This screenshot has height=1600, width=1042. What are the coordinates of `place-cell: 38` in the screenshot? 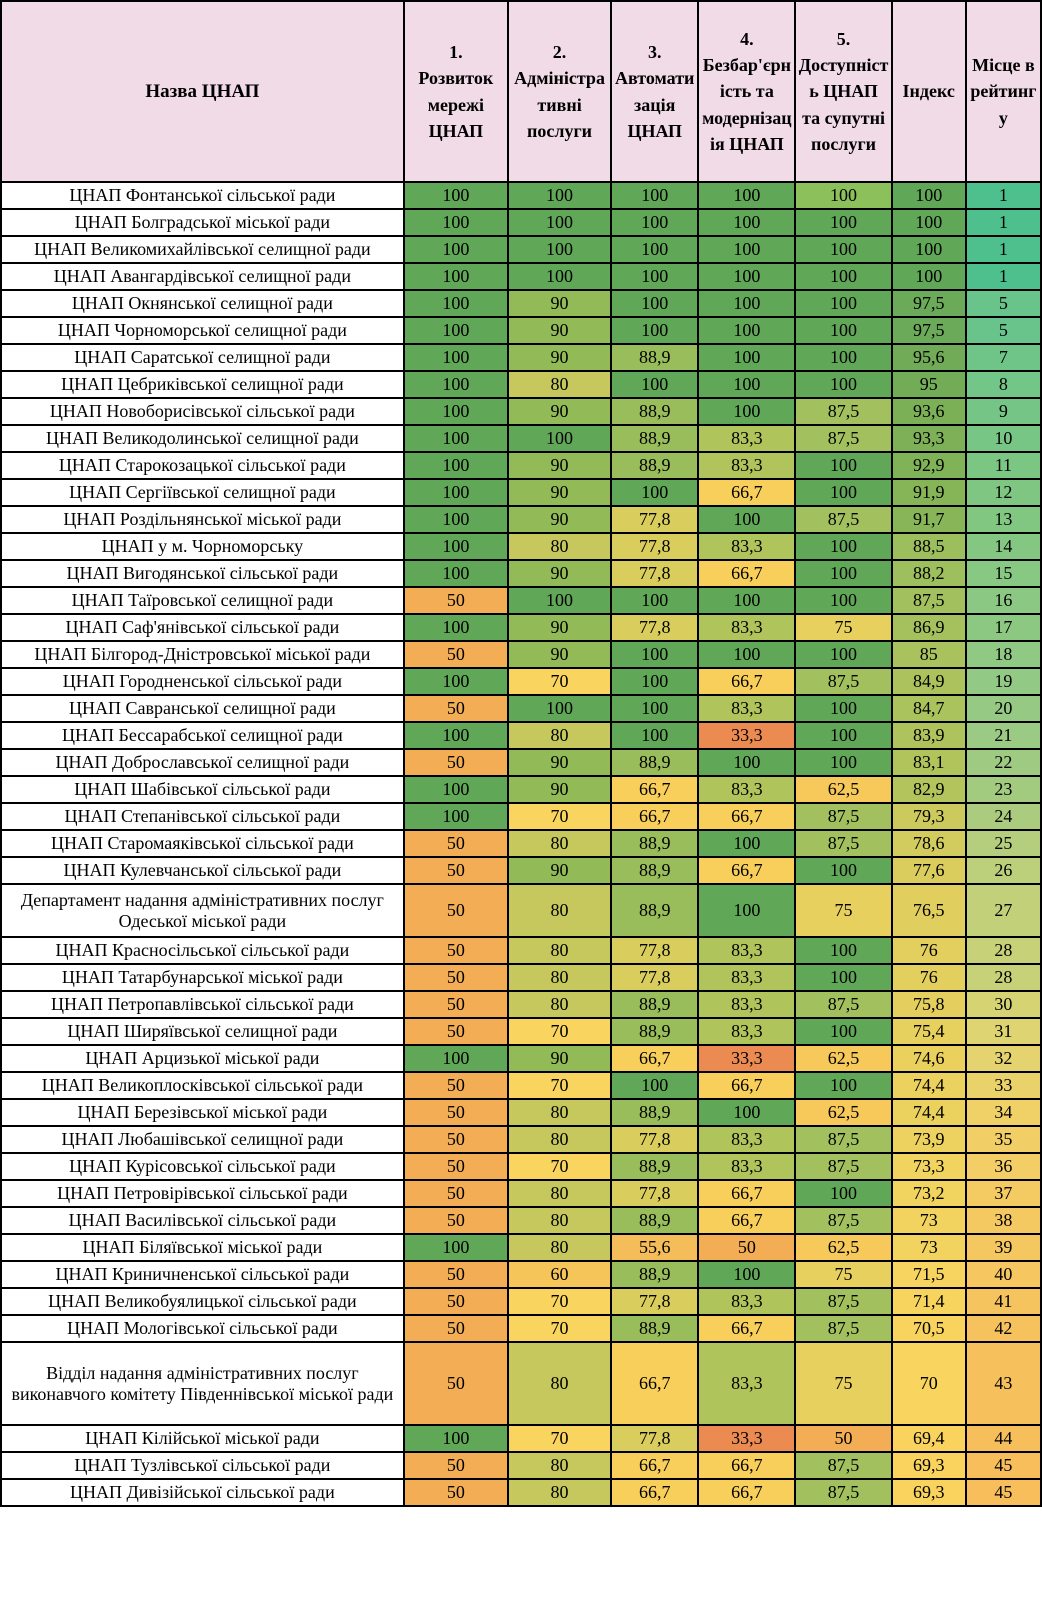 It's located at (1003, 1220).